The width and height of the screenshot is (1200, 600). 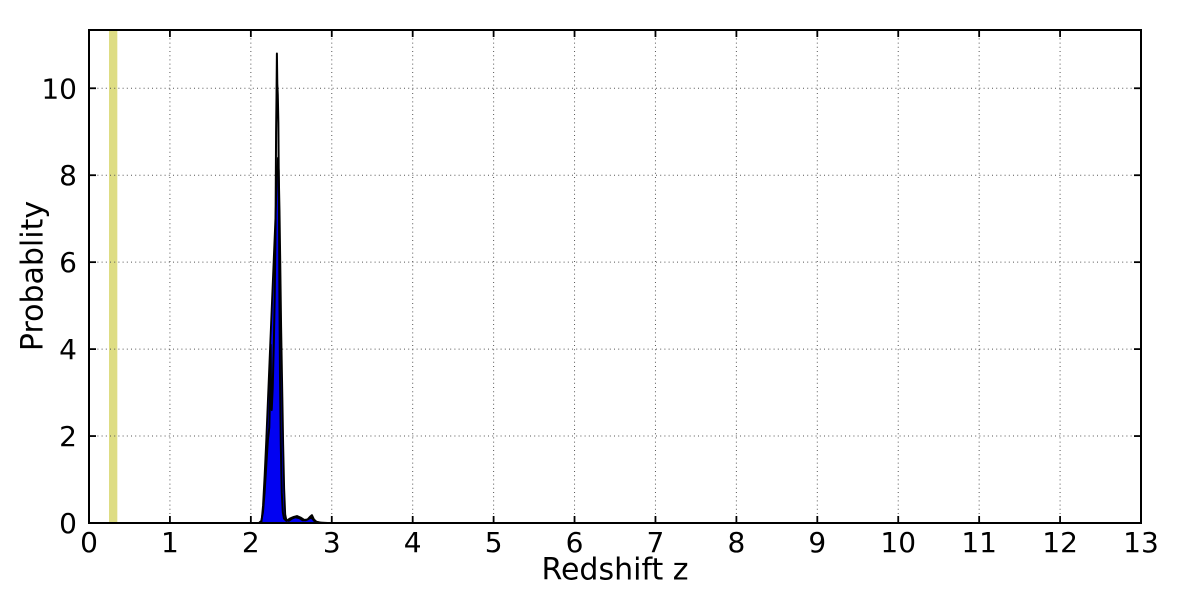 What do you see at coordinates (575, 542) in the screenshot?
I see `x-tick-label: 6` at bounding box center [575, 542].